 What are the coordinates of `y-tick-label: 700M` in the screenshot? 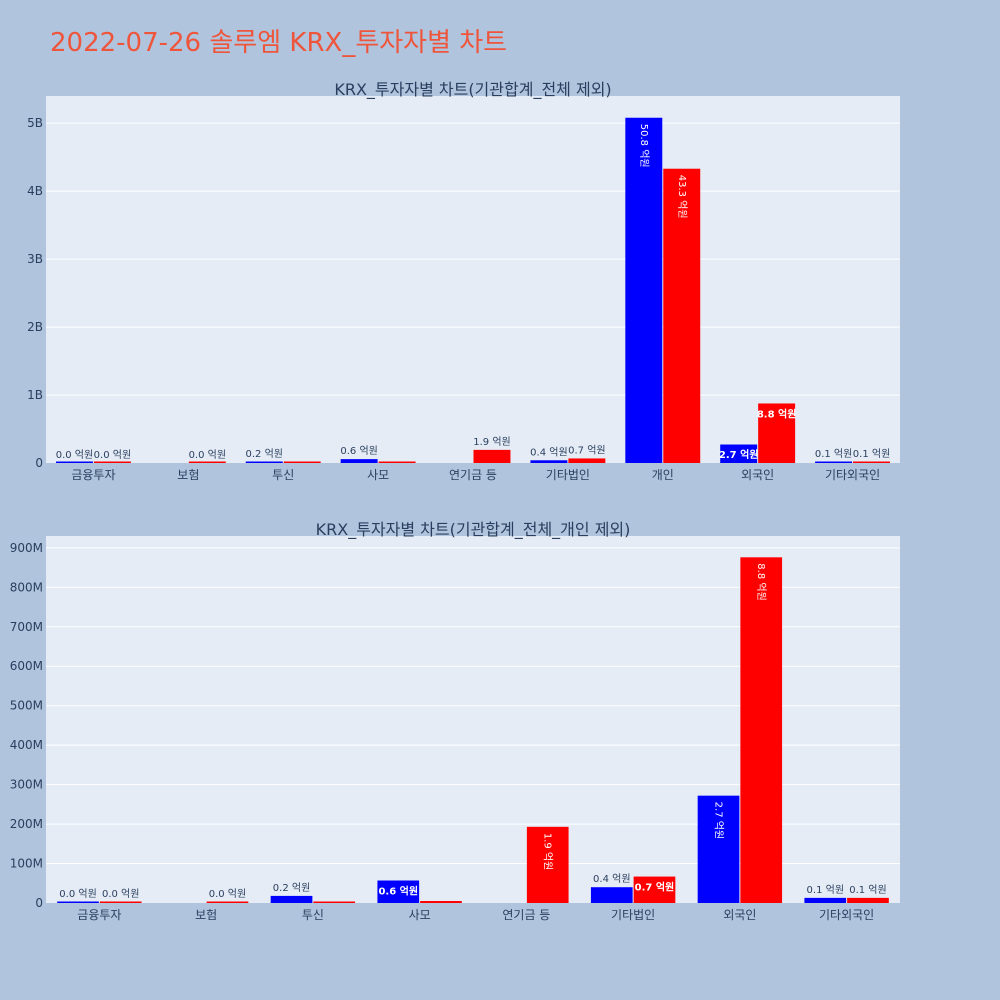 It's located at (26, 627).